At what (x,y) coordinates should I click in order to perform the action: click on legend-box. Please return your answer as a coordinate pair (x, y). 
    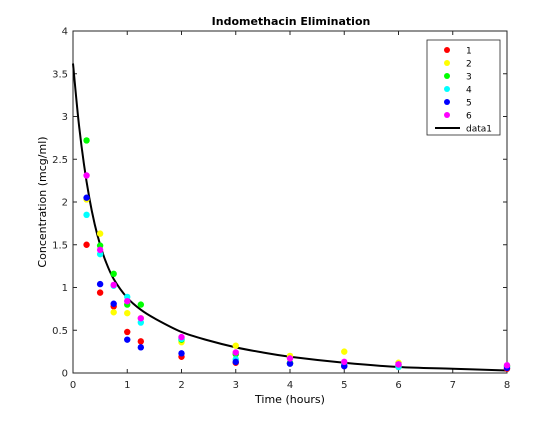
    Looking at the image, I should click on (463, 87).